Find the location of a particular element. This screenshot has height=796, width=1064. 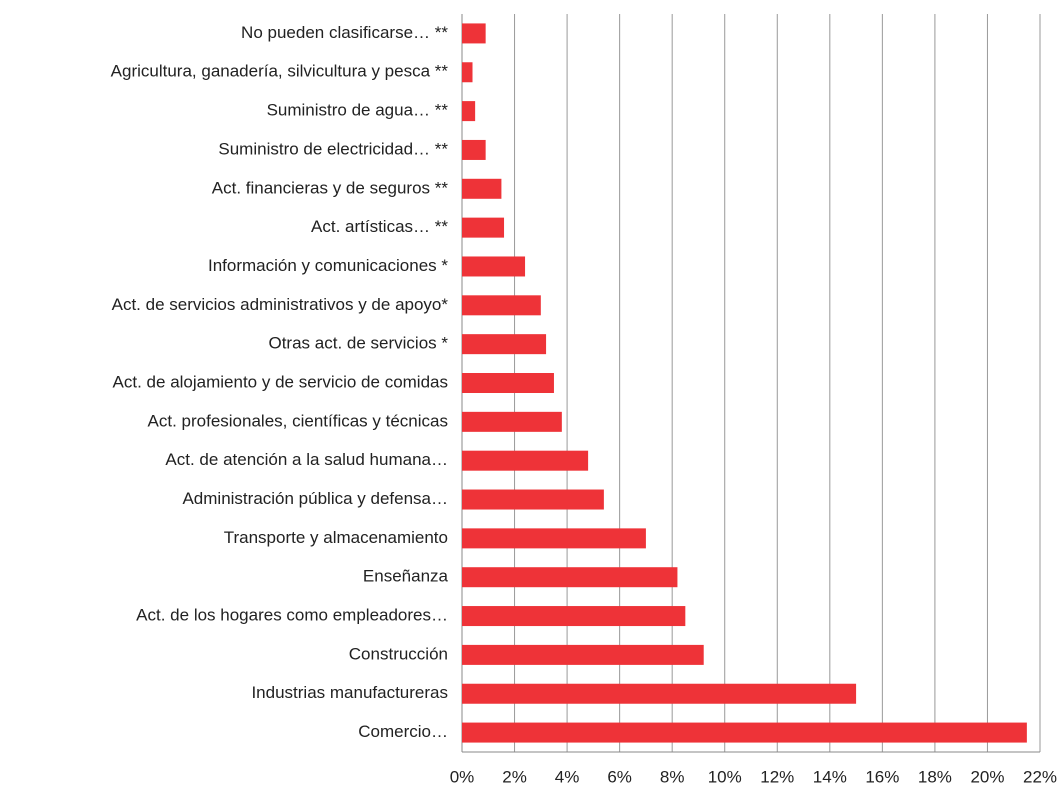

x-tick-label: 2% is located at coordinates (514, 776).